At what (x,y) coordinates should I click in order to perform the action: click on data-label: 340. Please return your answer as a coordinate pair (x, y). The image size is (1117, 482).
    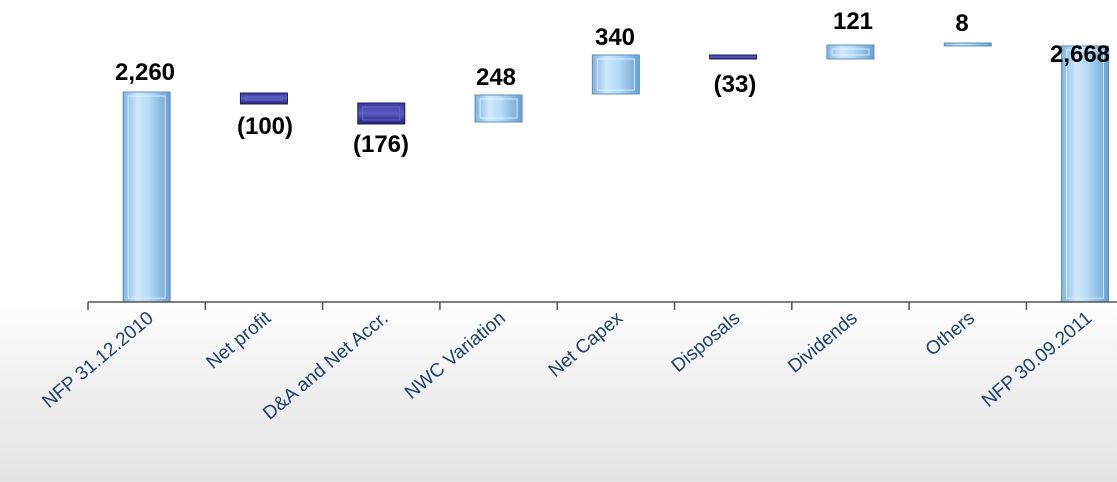
    Looking at the image, I should click on (615, 37).